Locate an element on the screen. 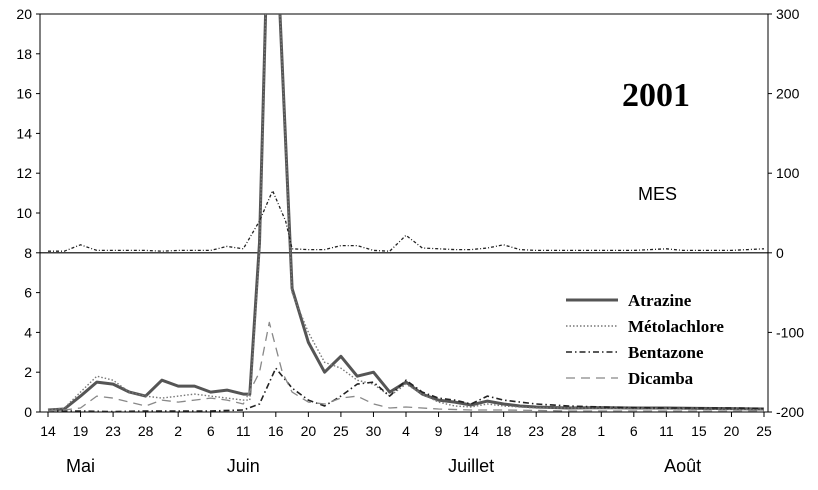  chart-title: 2001 is located at coordinates (656, 95).